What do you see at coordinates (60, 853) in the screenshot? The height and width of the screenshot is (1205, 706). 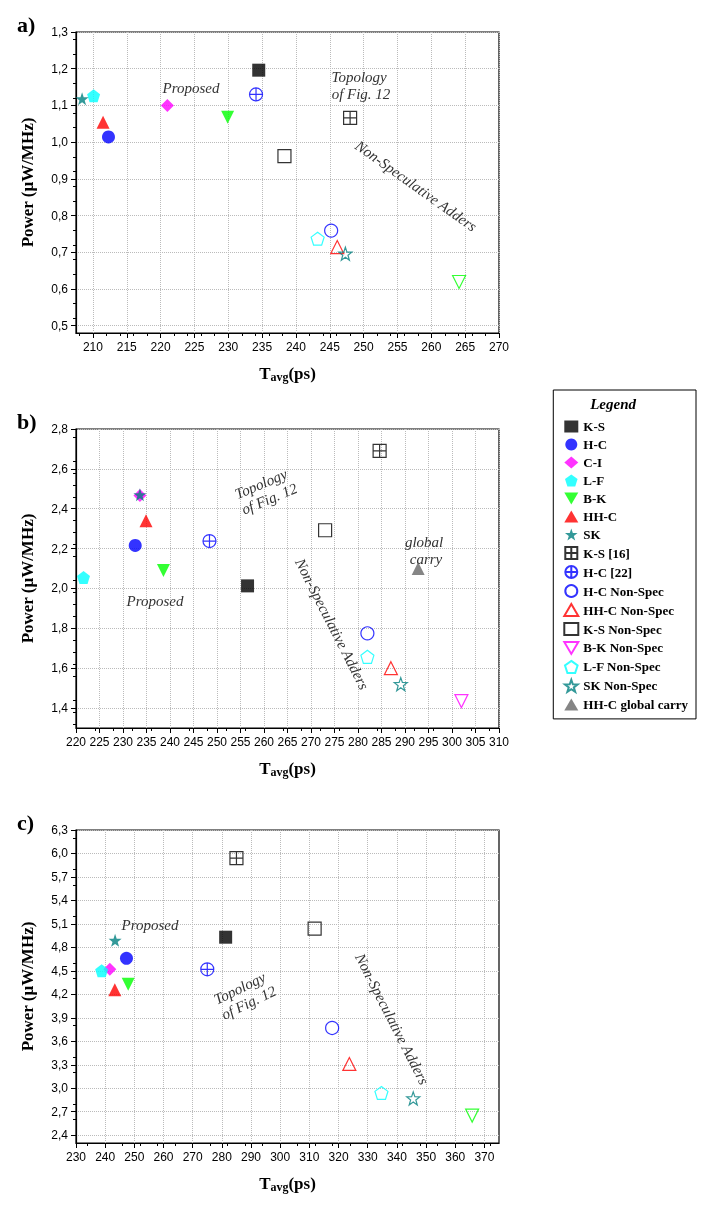 I see `y-tick-label: 6,0` at bounding box center [60, 853].